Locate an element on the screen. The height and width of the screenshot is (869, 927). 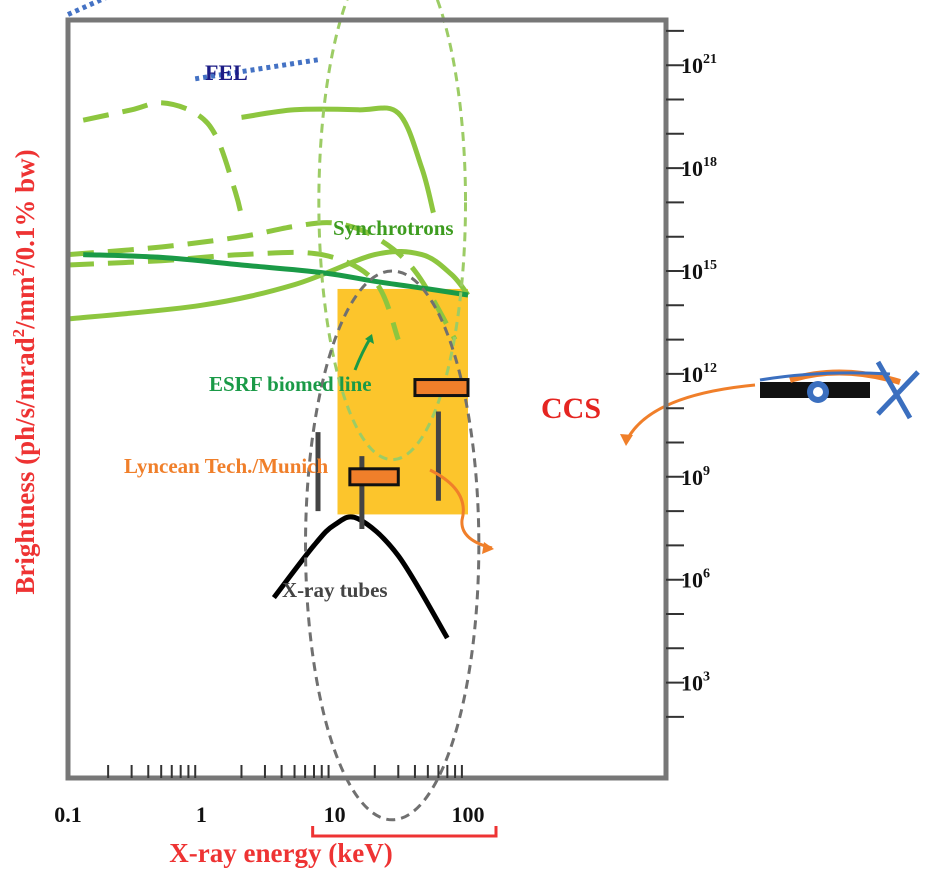
y-tick-exponent: 18 is located at coordinates (710, 162).